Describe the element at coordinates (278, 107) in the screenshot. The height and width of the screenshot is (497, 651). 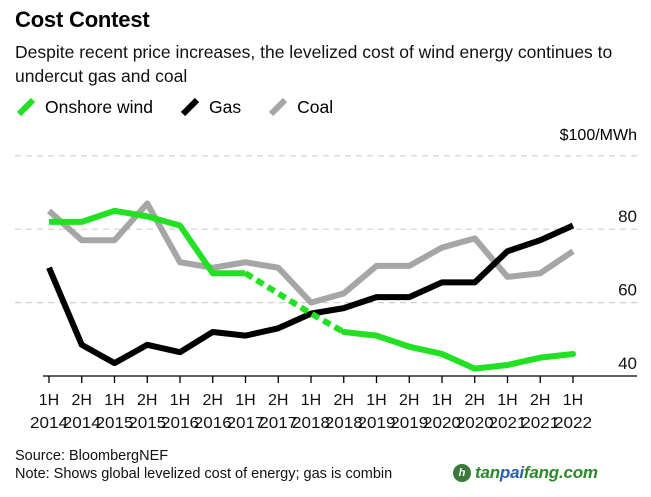
I see `legend-swatch-coal` at that location.